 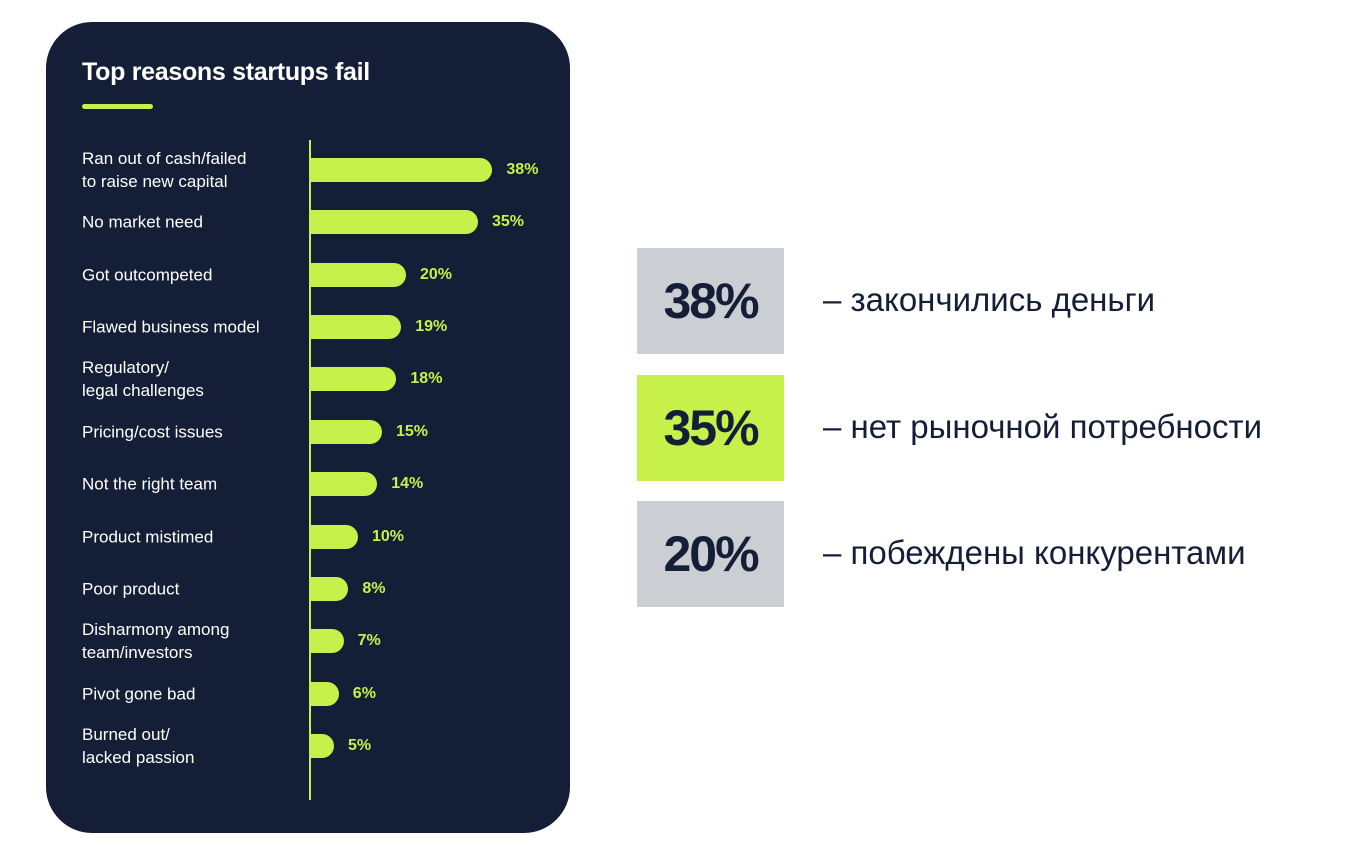 I want to click on y-axis-line, so click(x=310, y=470).